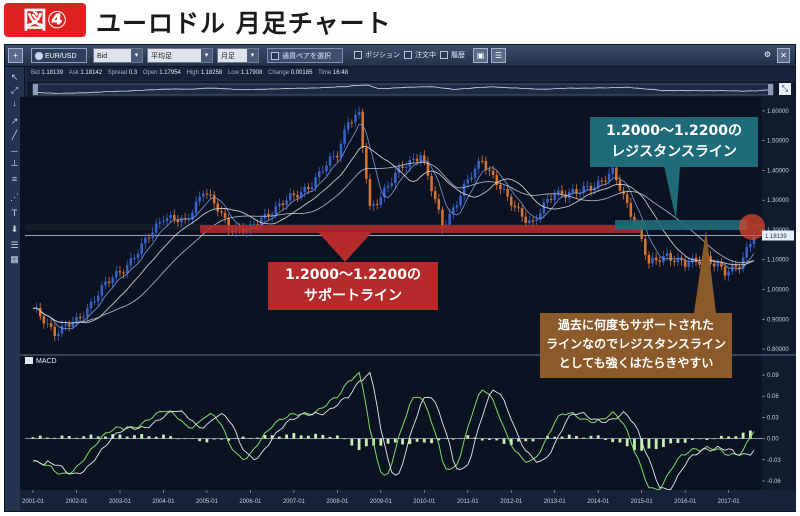  What do you see at coordinates (14, 90) in the screenshot?
I see `zoom-tool-icon: ⤢` at bounding box center [14, 90].